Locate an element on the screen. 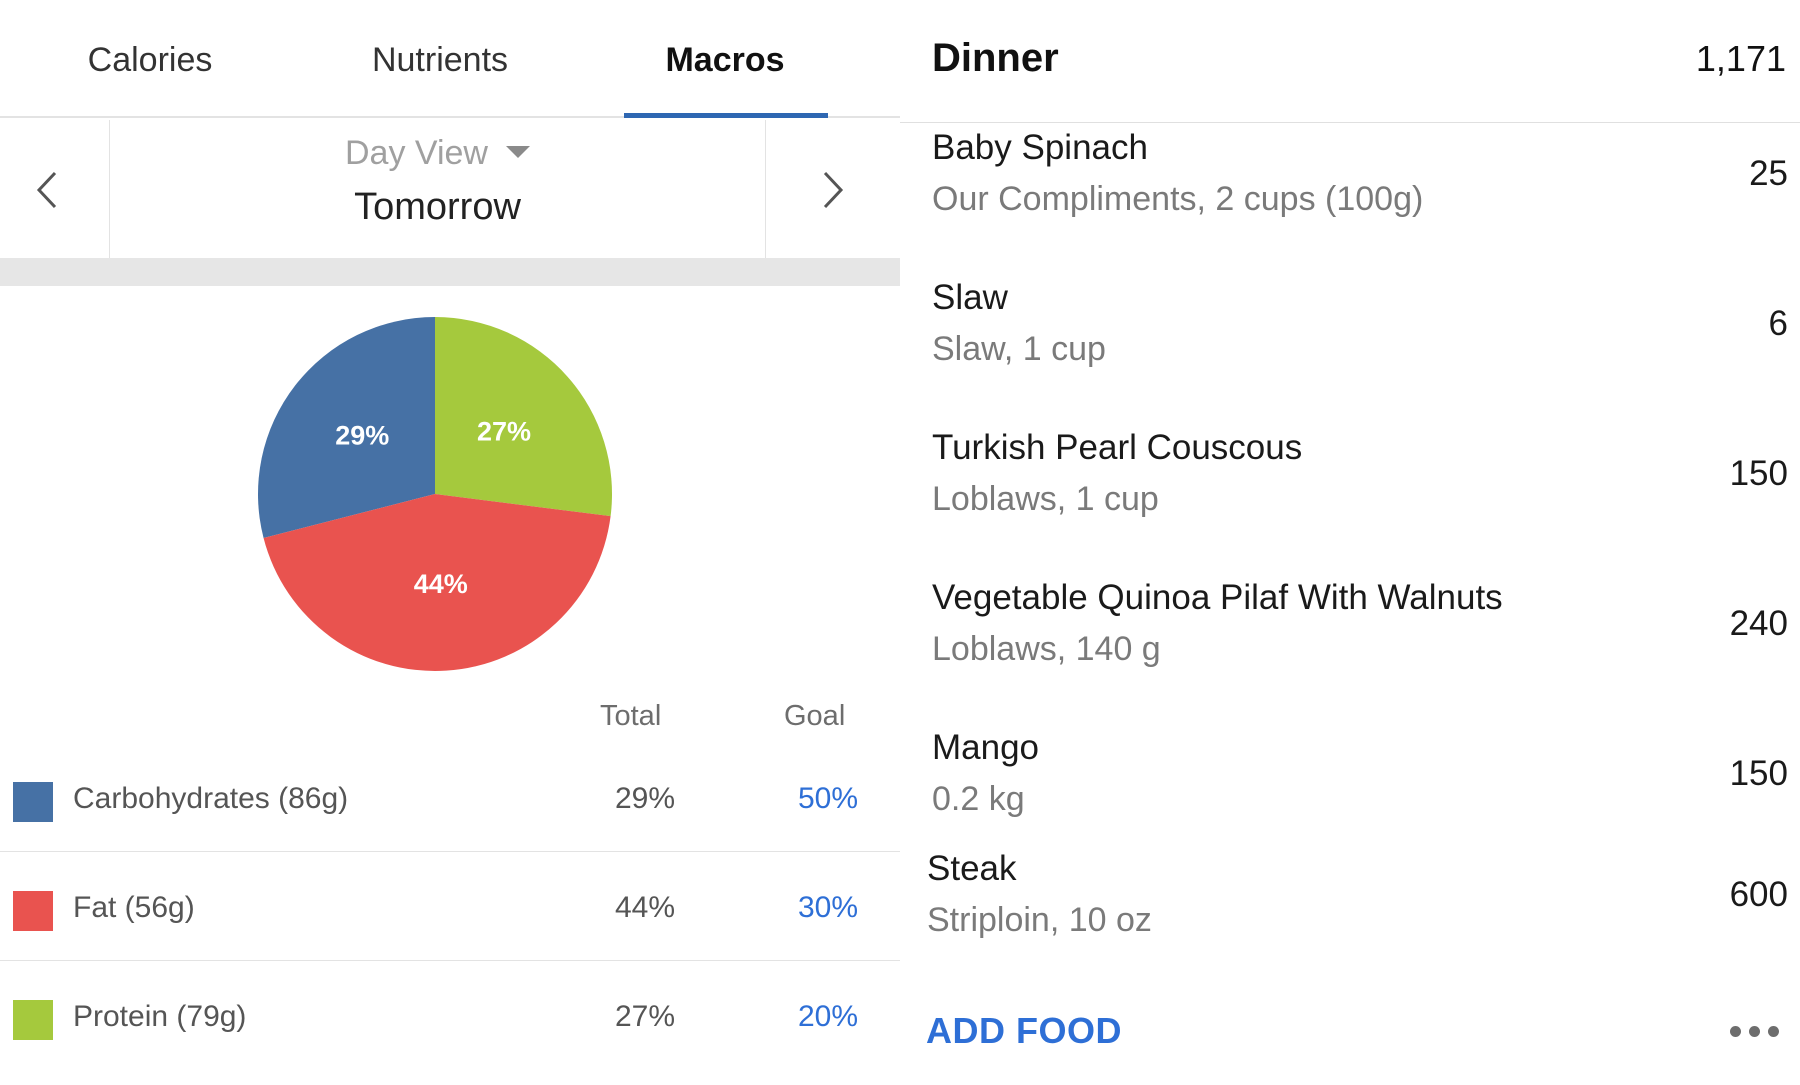 The height and width of the screenshot is (1085, 1800). carbohydrates-swatch is located at coordinates (33, 802).